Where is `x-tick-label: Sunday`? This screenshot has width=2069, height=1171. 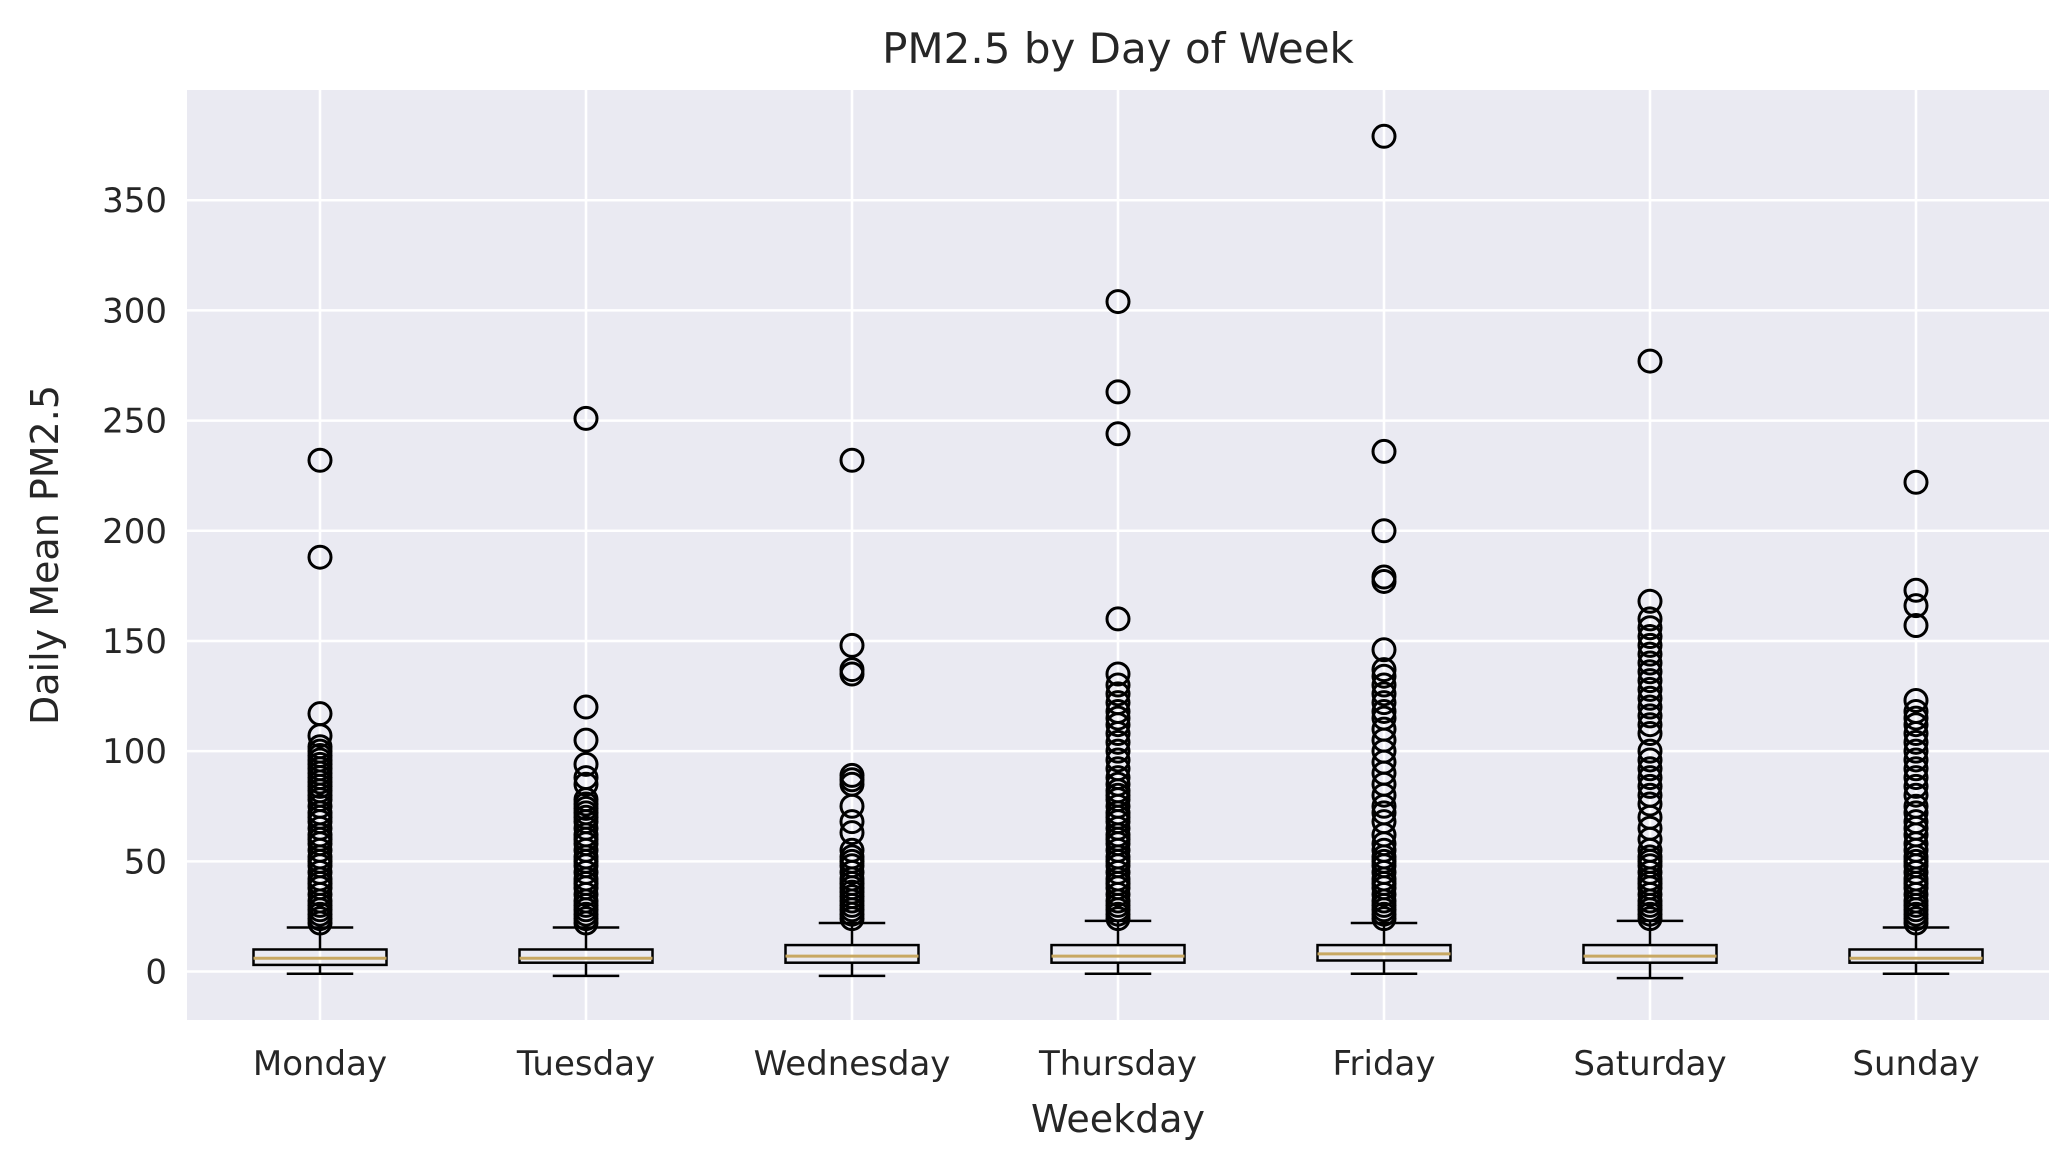
x-tick-label: Sunday is located at coordinates (1915, 1064).